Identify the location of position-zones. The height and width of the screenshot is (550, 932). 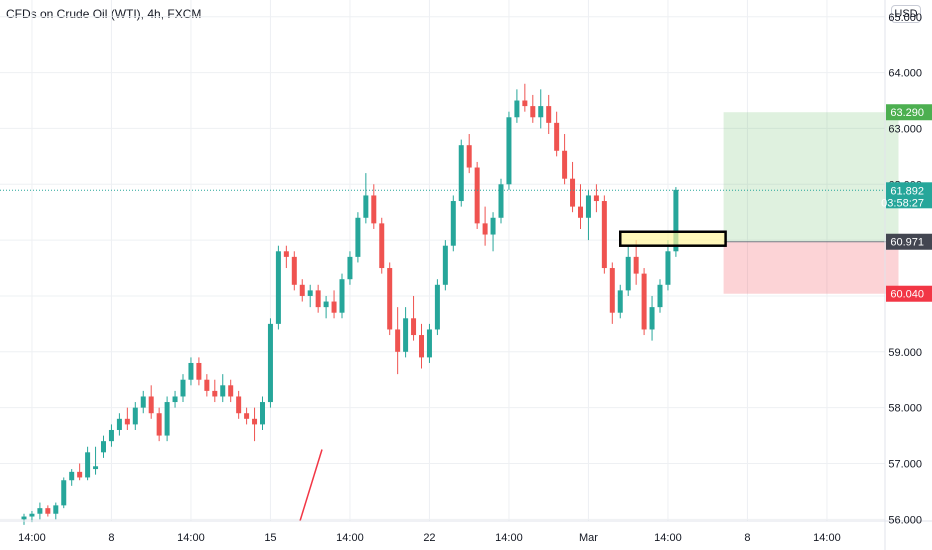
(811, 203).